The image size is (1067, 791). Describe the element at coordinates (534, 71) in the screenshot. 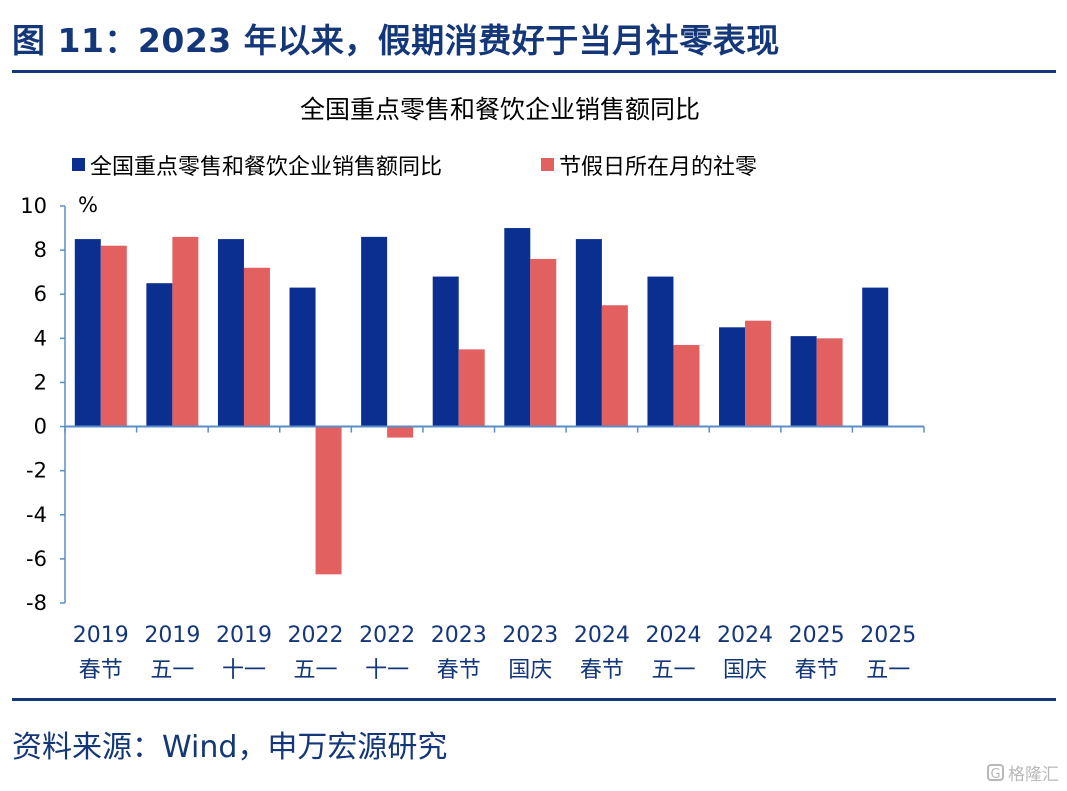

I see `top-divider` at that location.